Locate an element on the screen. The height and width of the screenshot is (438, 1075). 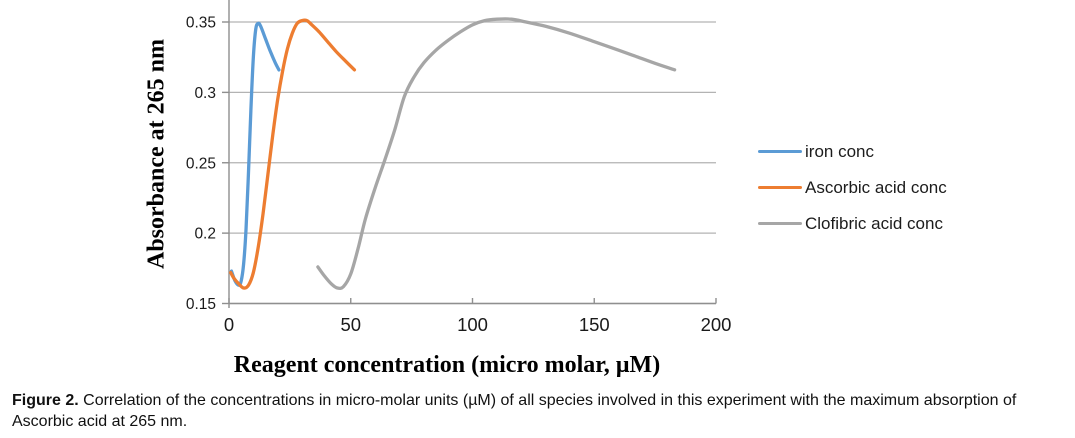
x-axis-title-text: Reagent concentration (micro molar, µM) is located at coordinates (447, 365).